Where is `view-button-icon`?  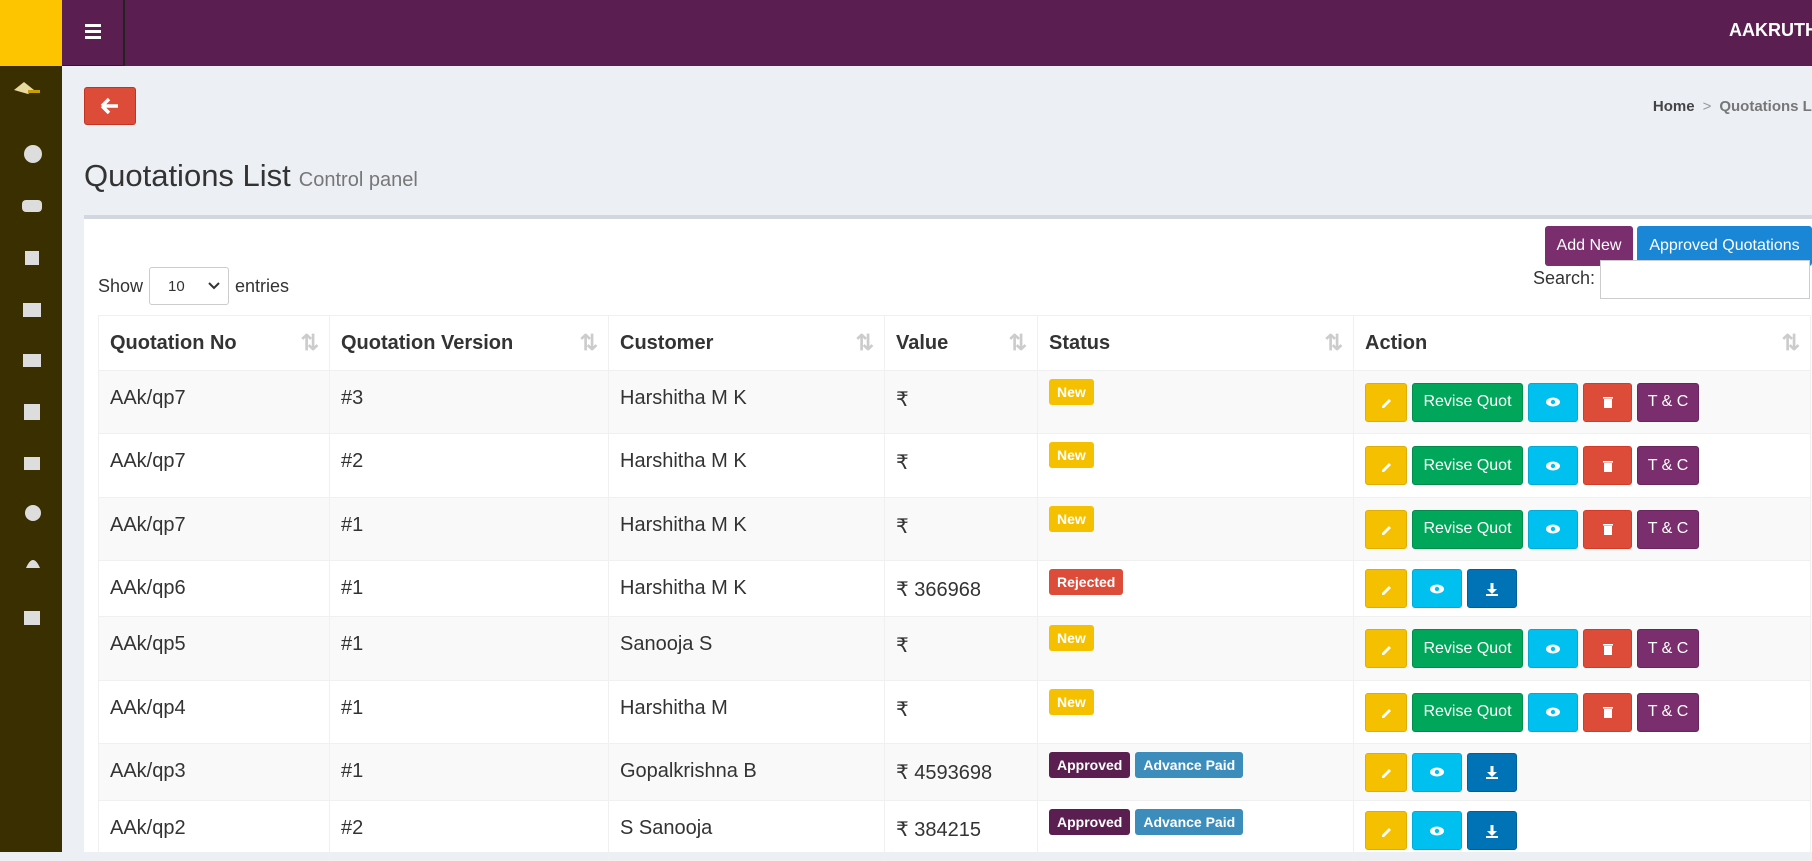 view-button-icon is located at coordinates (1437, 588).